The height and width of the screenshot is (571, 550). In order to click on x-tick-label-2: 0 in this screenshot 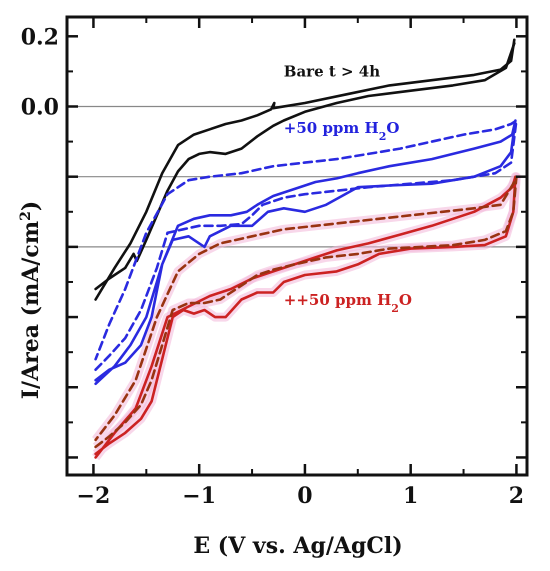, I will do `click(304, 496)`.